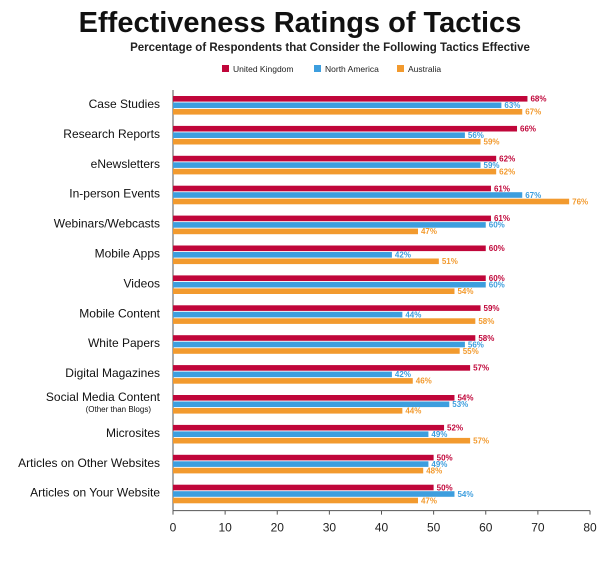 This screenshot has width=600, height=562. What do you see at coordinates (352, 69) in the screenshot?
I see `legend-label: North America` at bounding box center [352, 69].